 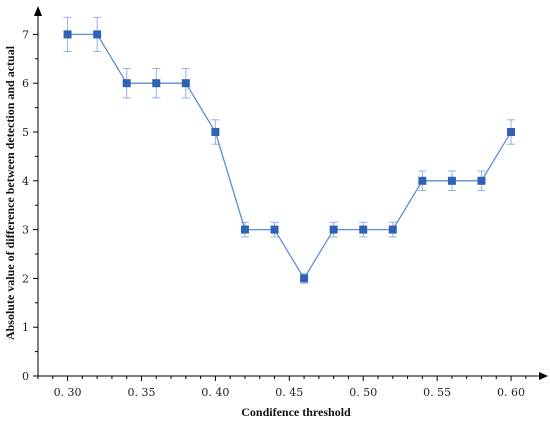 What do you see at coordinates (25, 181) in the screenshot?
I see `y-tick-label: 4` at bounding box center [25, 181].